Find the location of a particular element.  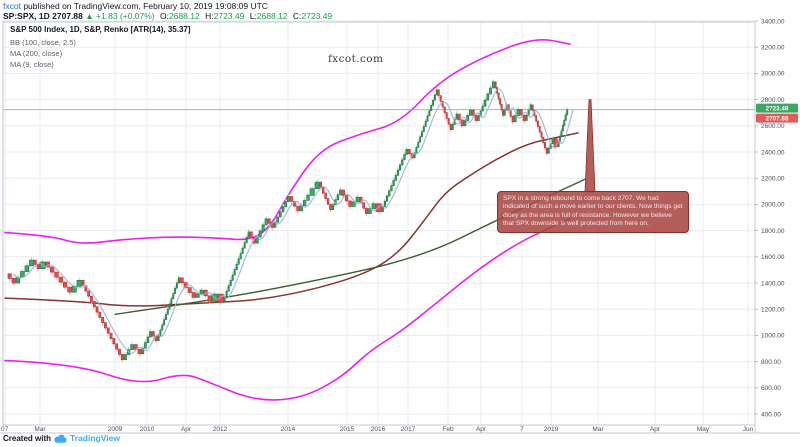

svg-text: 2017 is located at coordinates (408, 429).